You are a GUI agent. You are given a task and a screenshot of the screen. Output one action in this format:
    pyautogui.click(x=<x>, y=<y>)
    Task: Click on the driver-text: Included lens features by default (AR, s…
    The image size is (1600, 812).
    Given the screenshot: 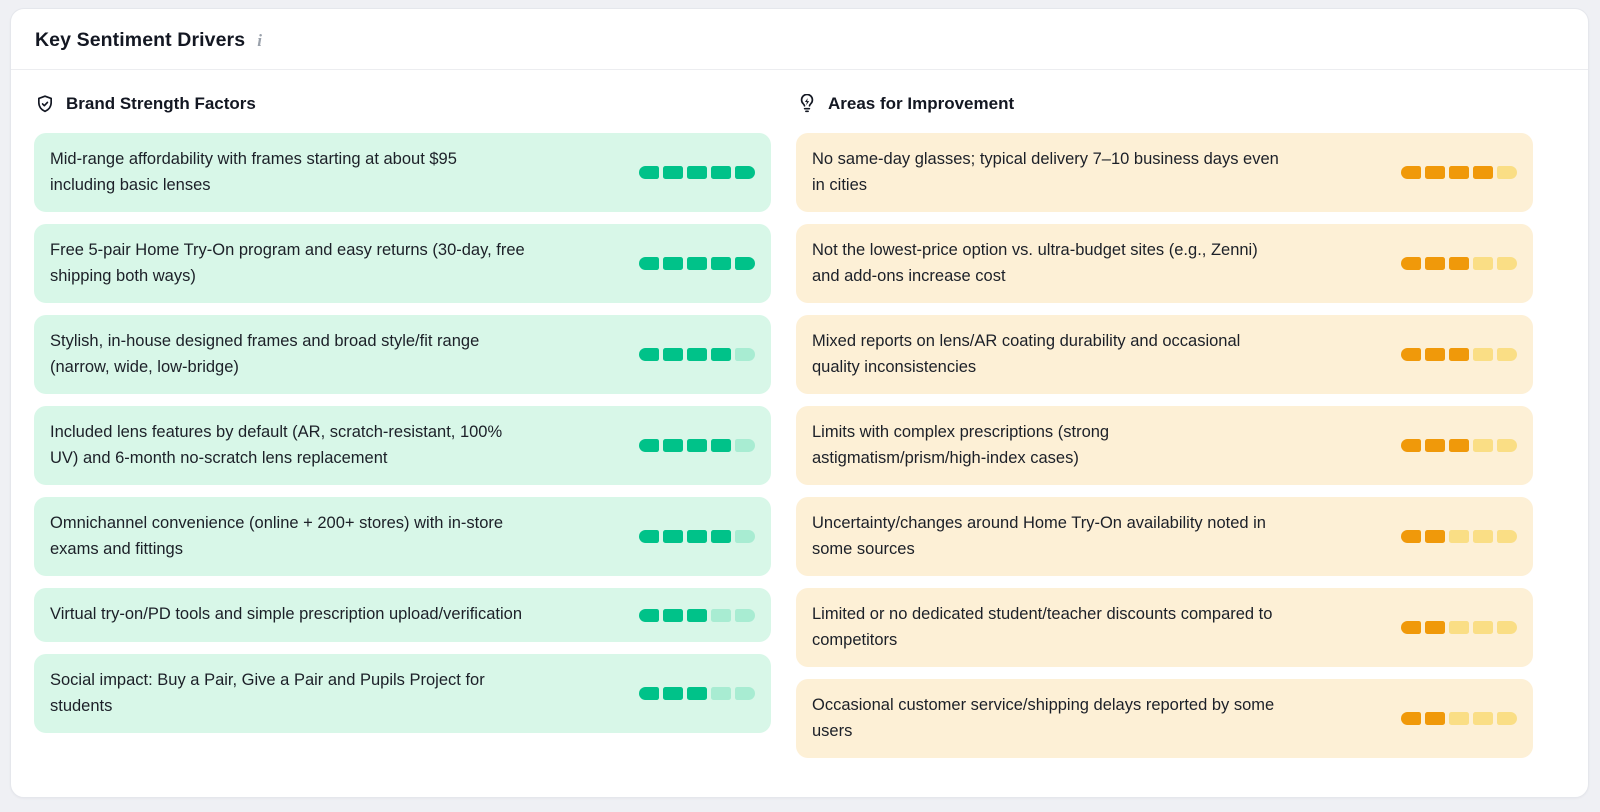 What is the action you would take?
    pyautogui.click(x=276, y=445)
    